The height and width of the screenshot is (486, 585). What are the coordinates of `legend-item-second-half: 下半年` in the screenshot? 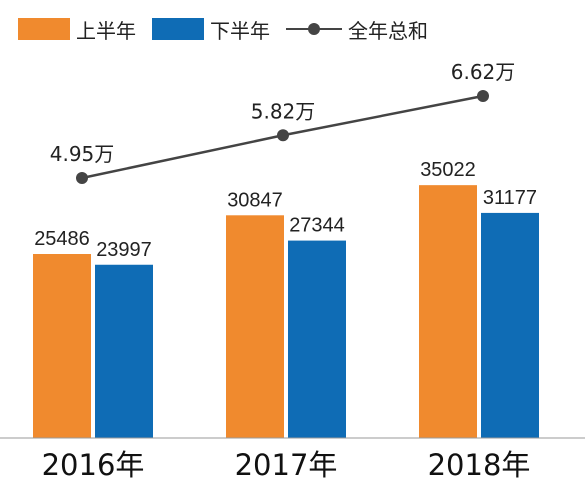 It's located at (211, 29).